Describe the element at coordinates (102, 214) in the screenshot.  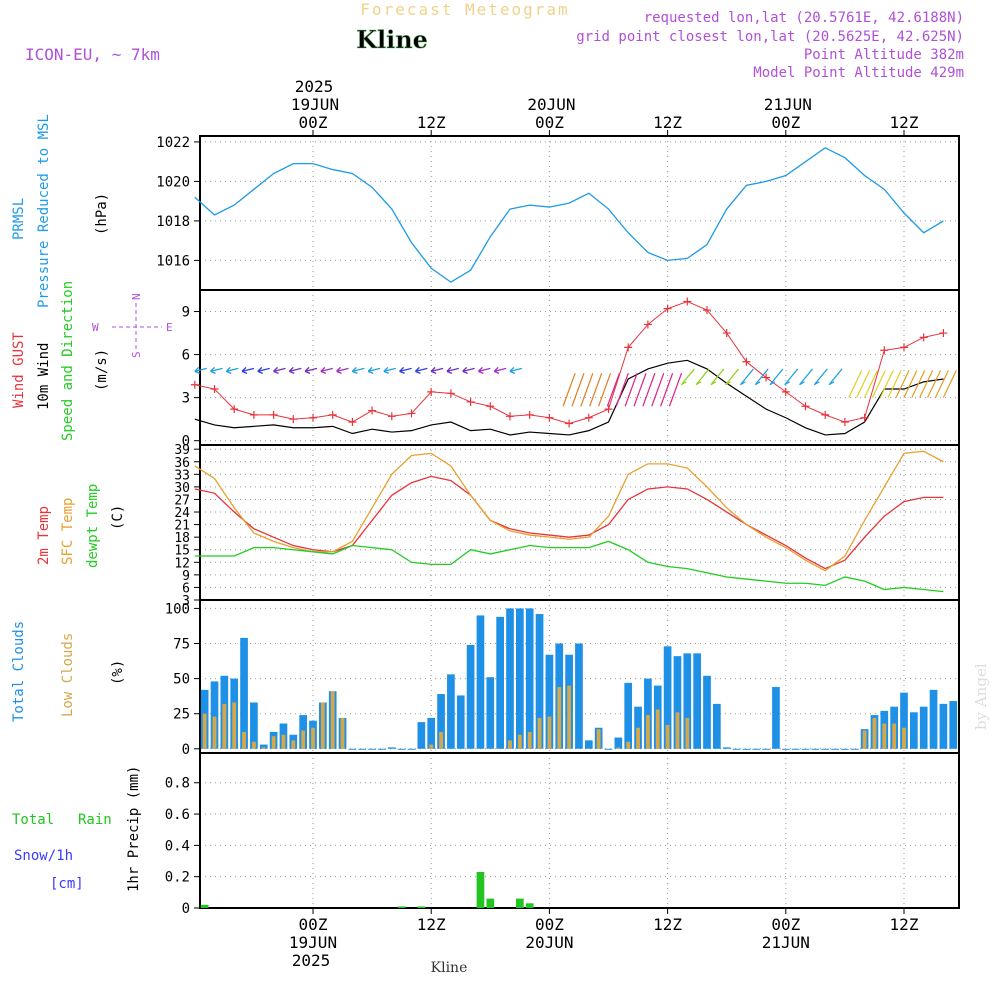
I see `pressure-unit: (hPa)` at that location.